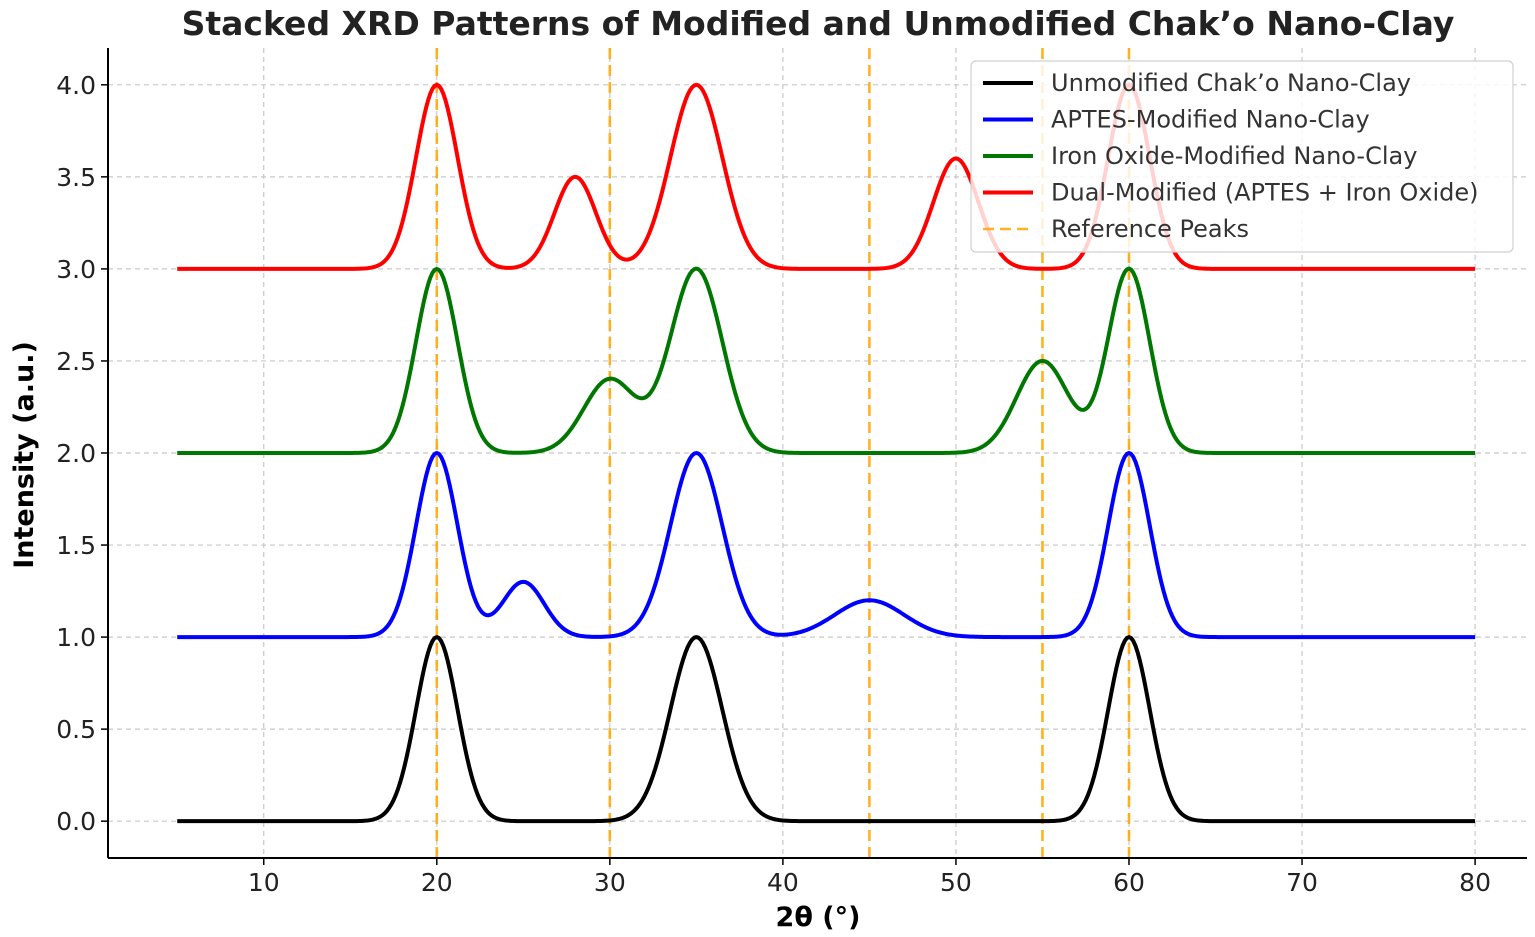  I want to click on y-tick-label: 1.0, so click(76, 637).